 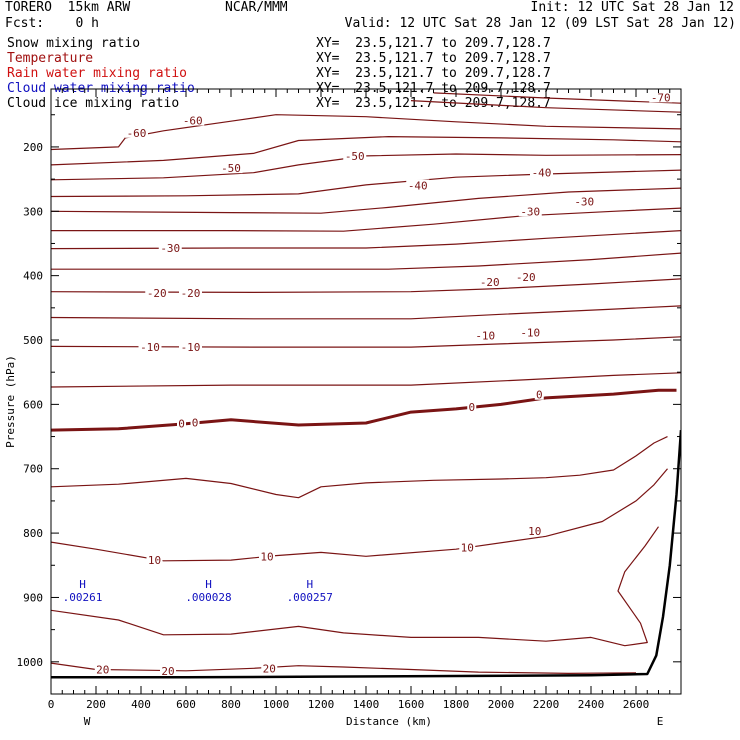 I want to click on x-tick-label: 2000, so click(x=501, y=704).